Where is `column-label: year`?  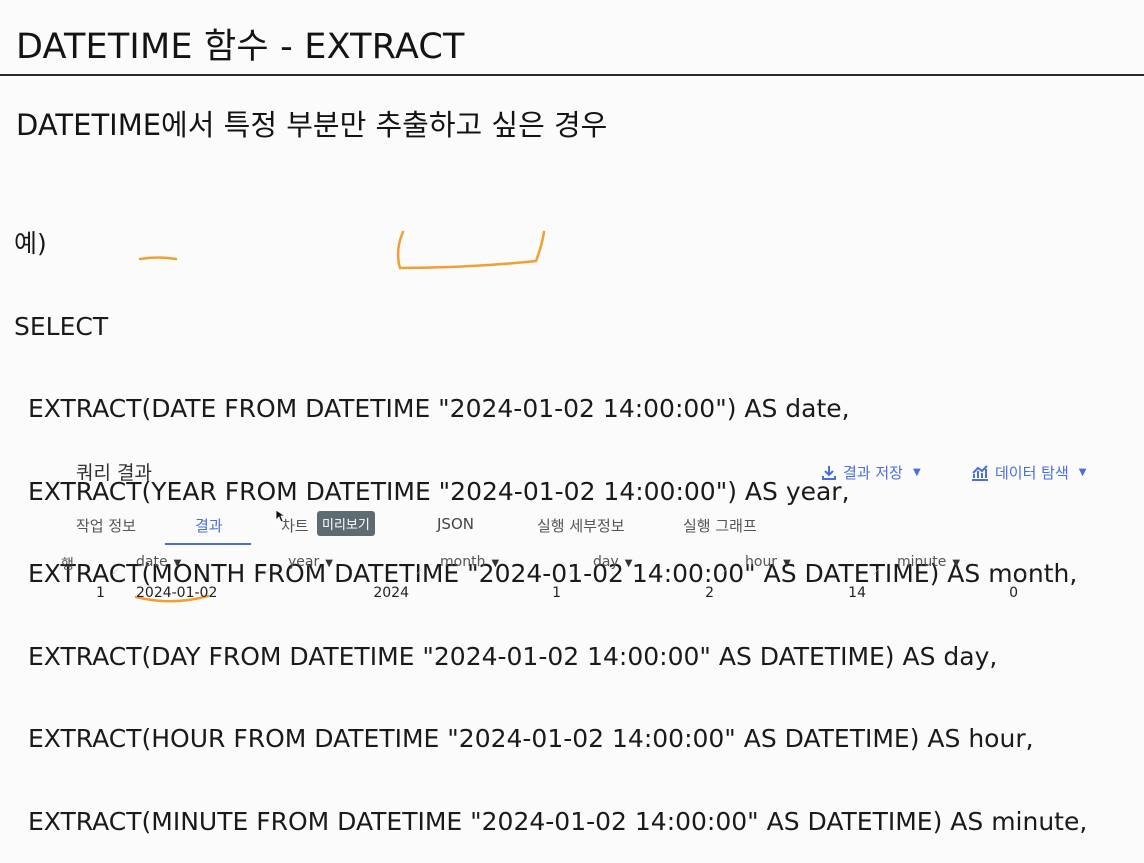
column-label: year is located at coordinates (304, 562).